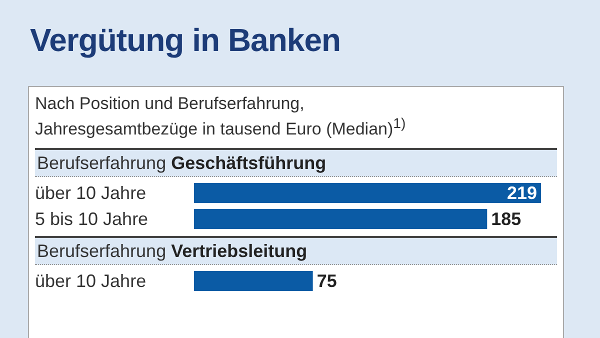  What do you see at coordinates (239, 250) in the screenshot?
I see `text: Vertriebsleitung` at bounding box center [239, 250].